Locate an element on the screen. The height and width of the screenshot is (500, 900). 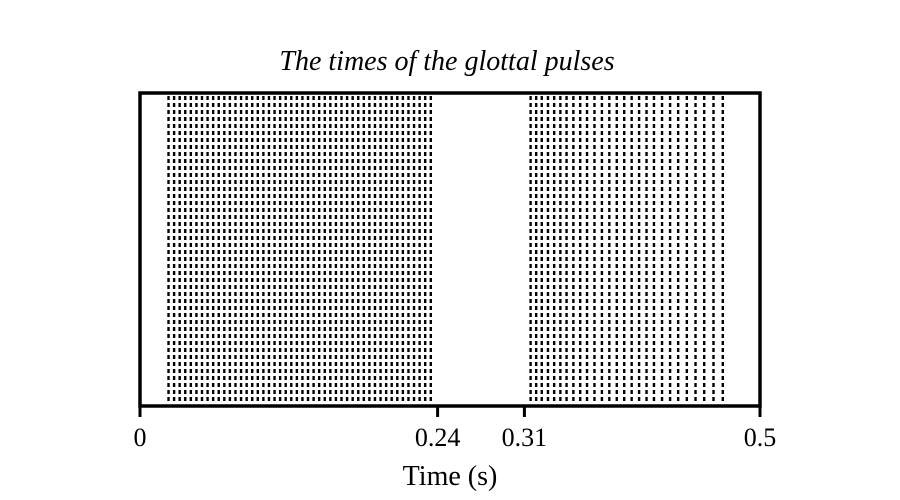
x-tick-label-1: 0 is located at coordinates (140, 437).